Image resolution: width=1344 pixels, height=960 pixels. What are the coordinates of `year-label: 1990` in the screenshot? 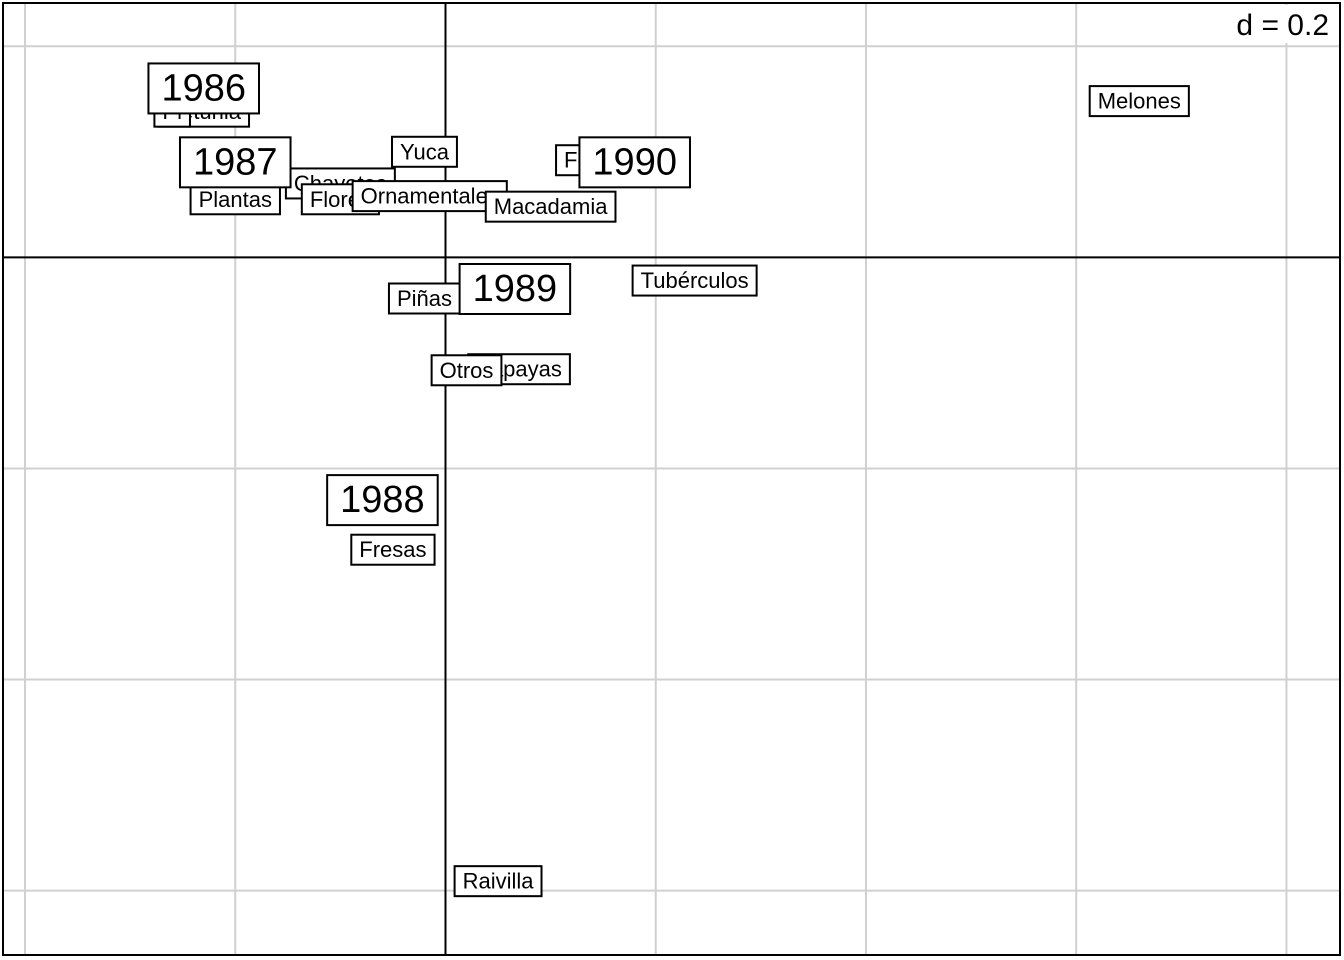 It's located at (634, 162).